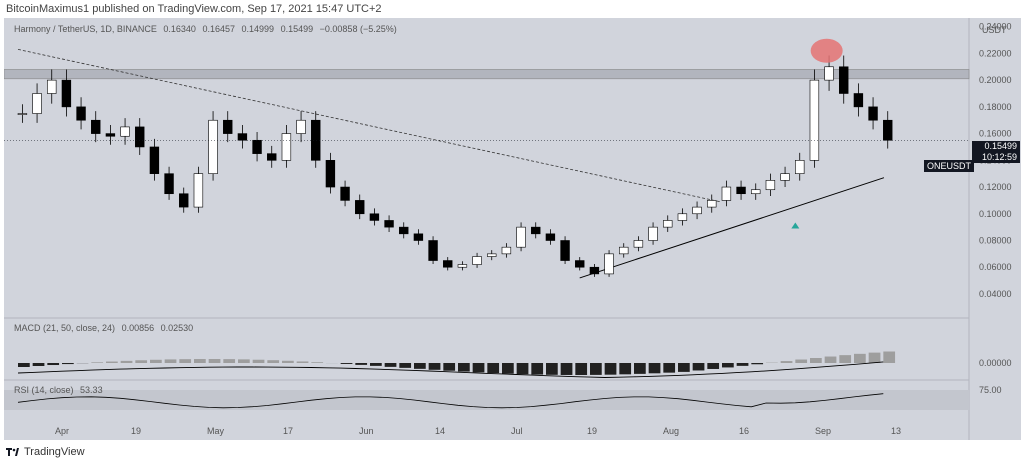 The image size is (1024, 467). Describe the element at coordinates (358, 29) in the screenshot. I see `change-value: −0.00858 (−5.25%)` at that location.